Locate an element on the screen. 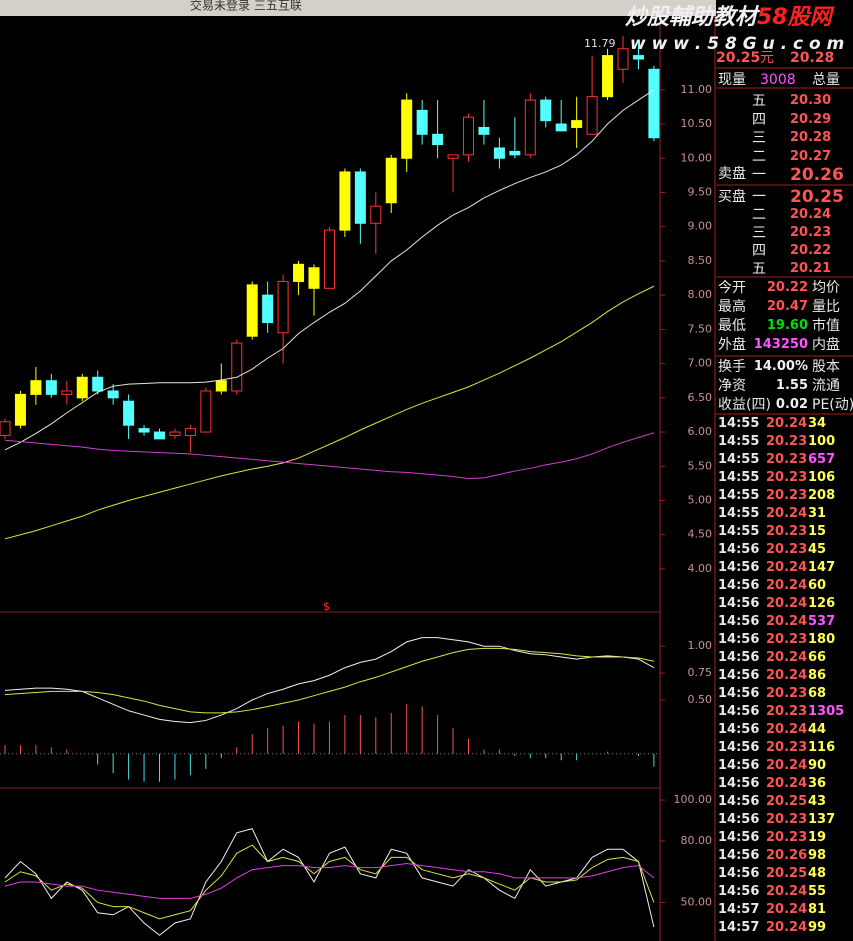  trade-volume: 86 is located at coordinates (817, 675).